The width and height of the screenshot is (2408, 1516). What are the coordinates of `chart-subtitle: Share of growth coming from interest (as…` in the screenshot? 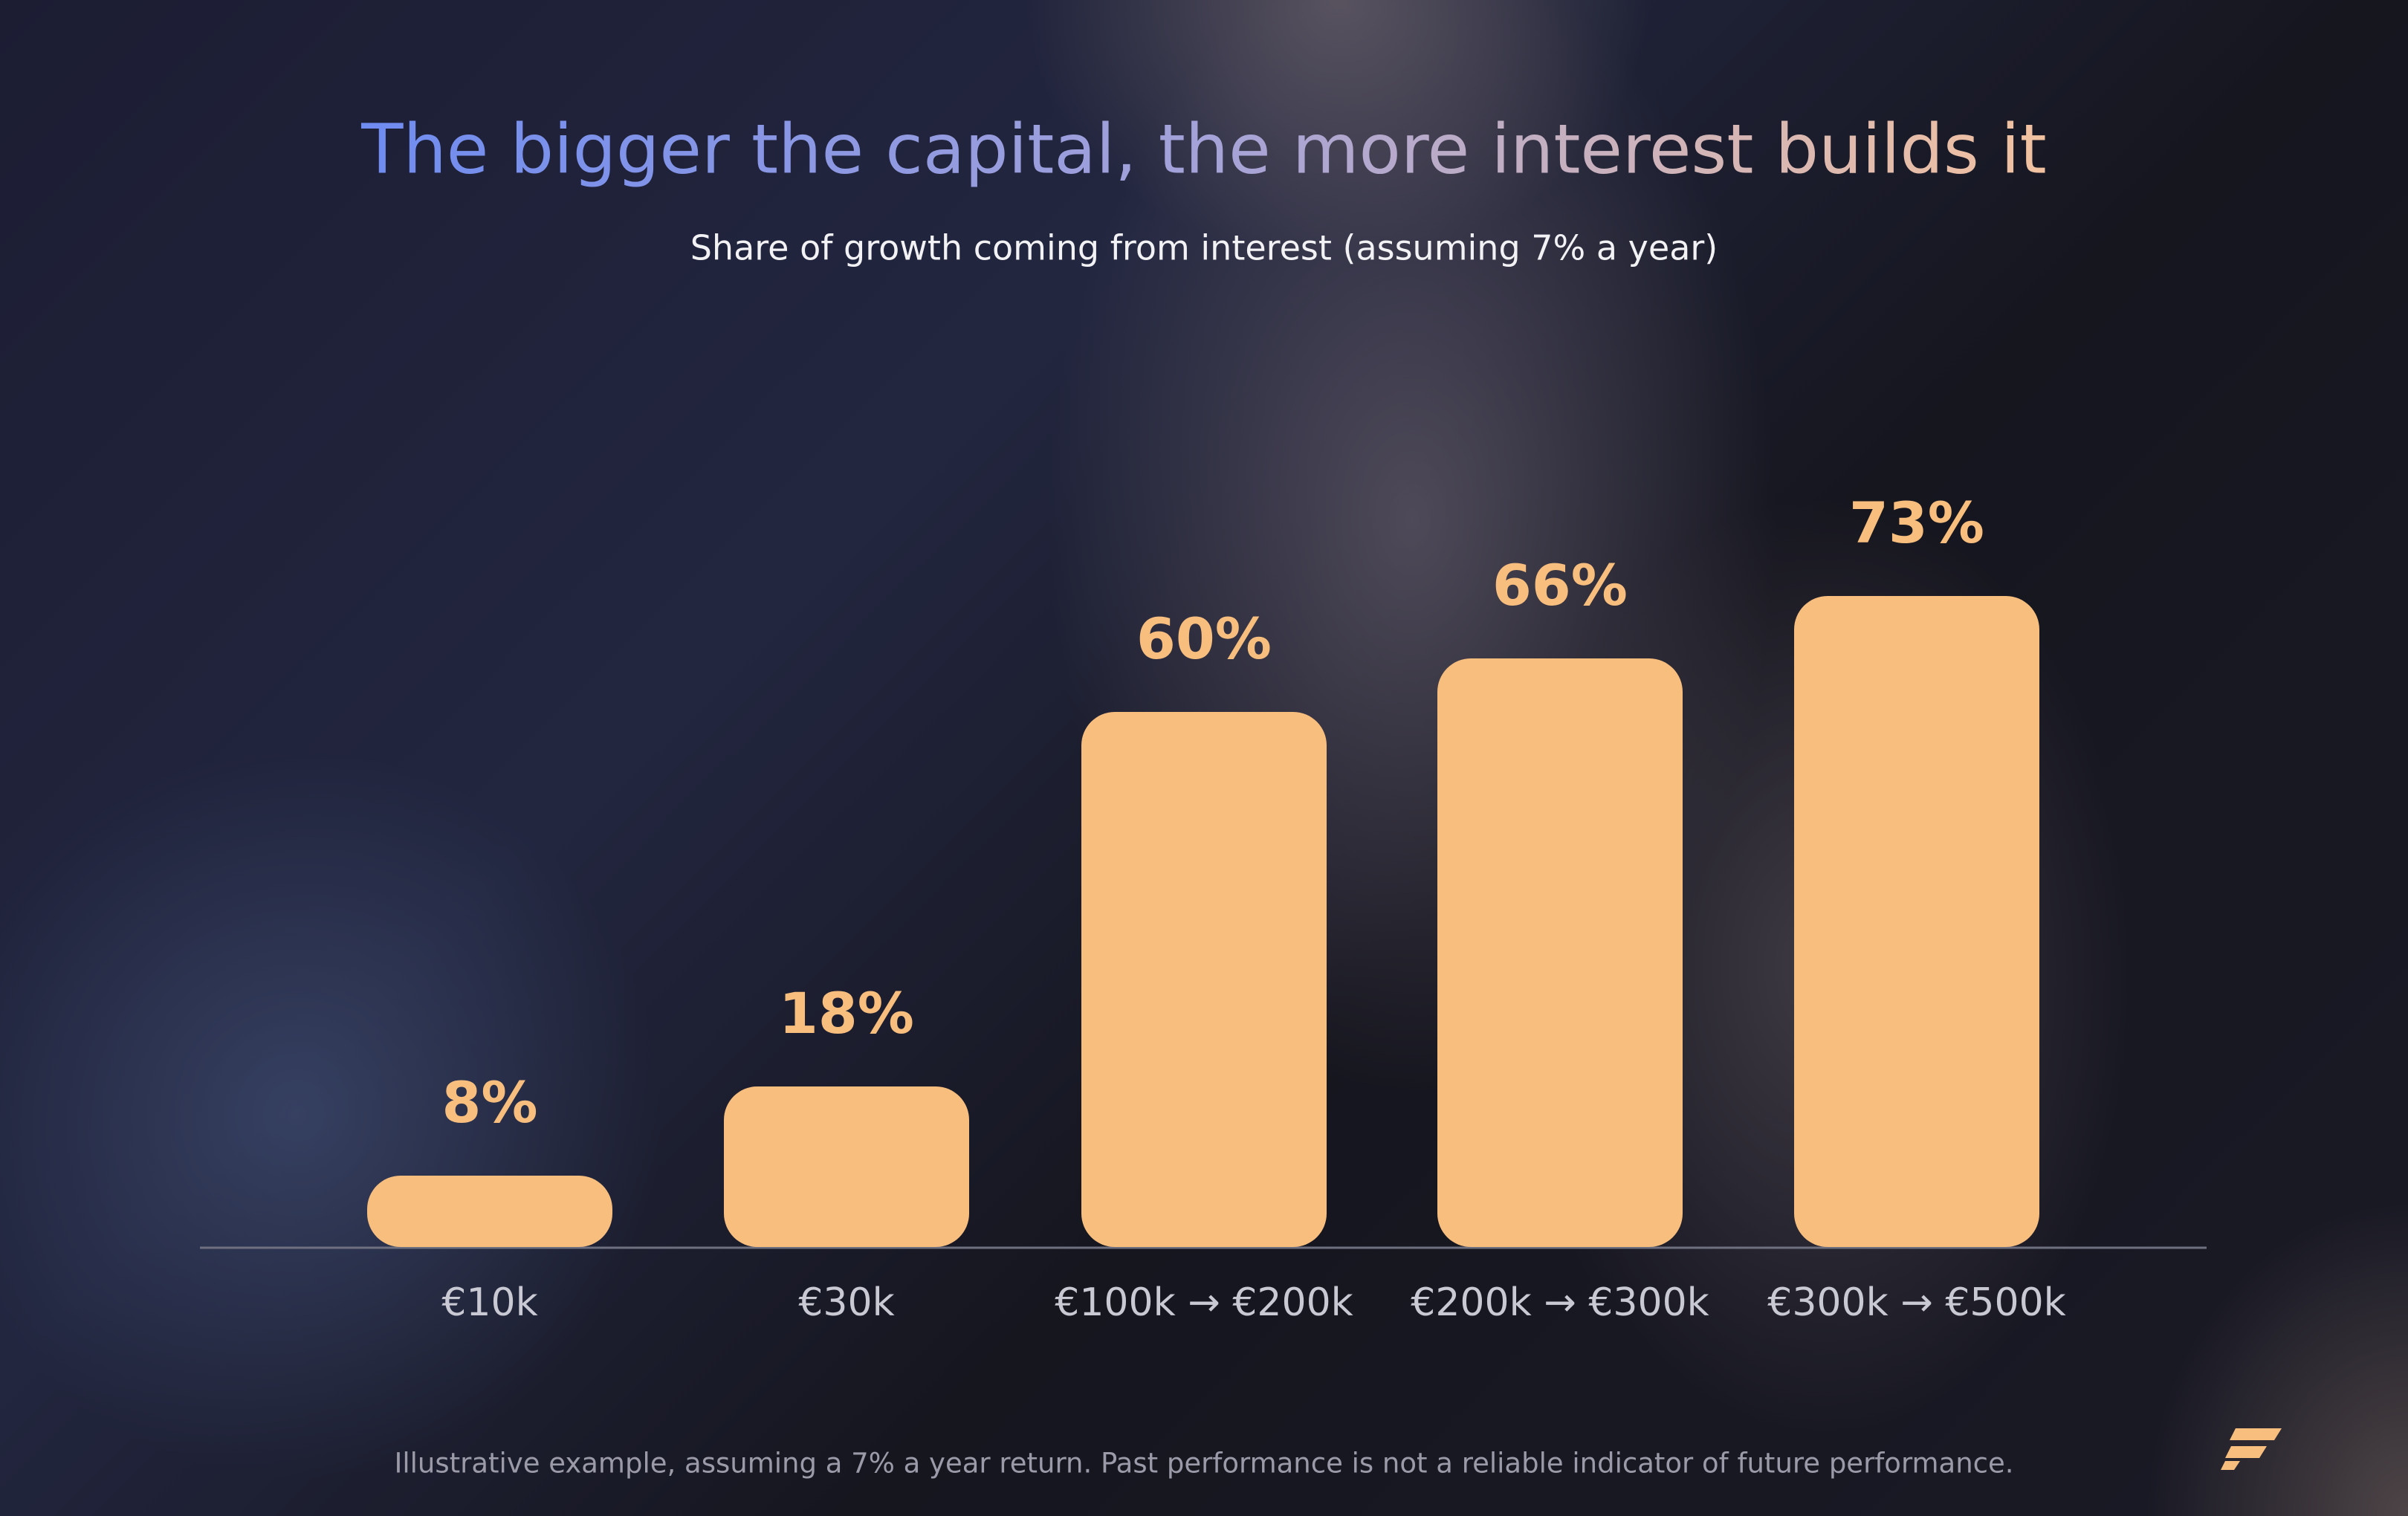 It's located at (1204, 248).